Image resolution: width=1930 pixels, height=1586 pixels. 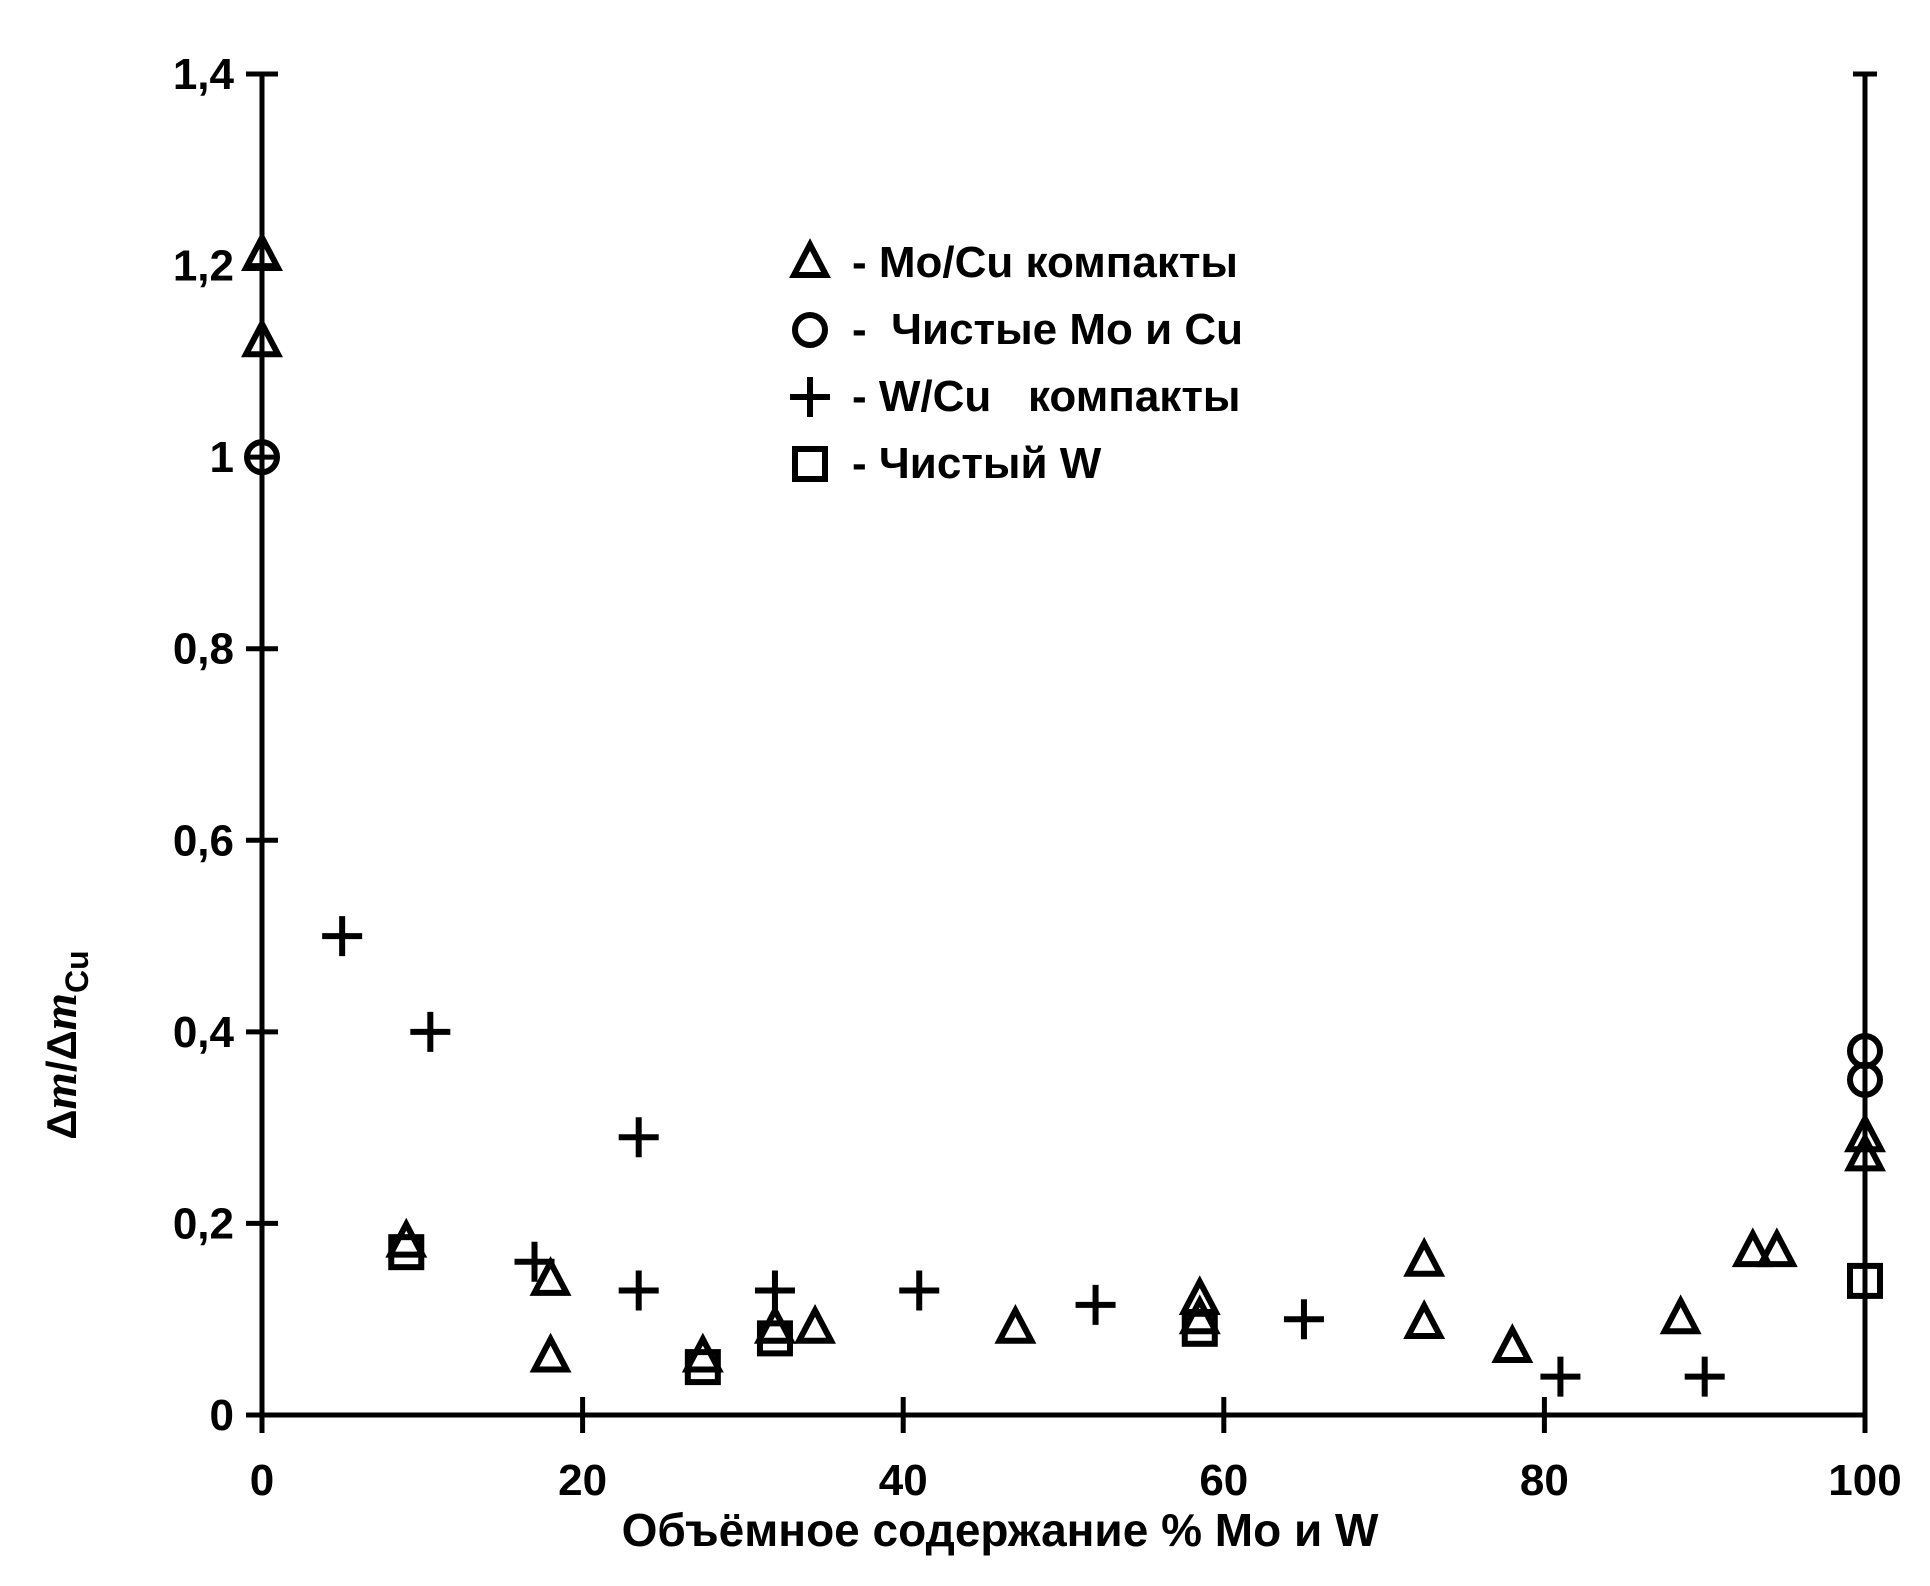 What do you see at coordinates (1223, 1480) in the screenshot?
I see `x-tick-label: 60` at bounding box center [1223, 1480].